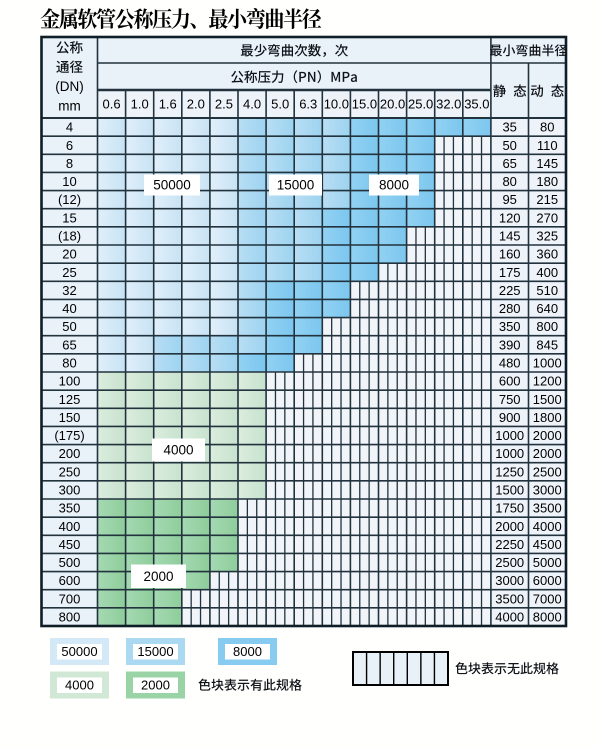 The width and height of the screenshot is (600, 748). Describe the element at coordinates (70, 598) in the screenshot. I see `svg-text: 700` at that location.